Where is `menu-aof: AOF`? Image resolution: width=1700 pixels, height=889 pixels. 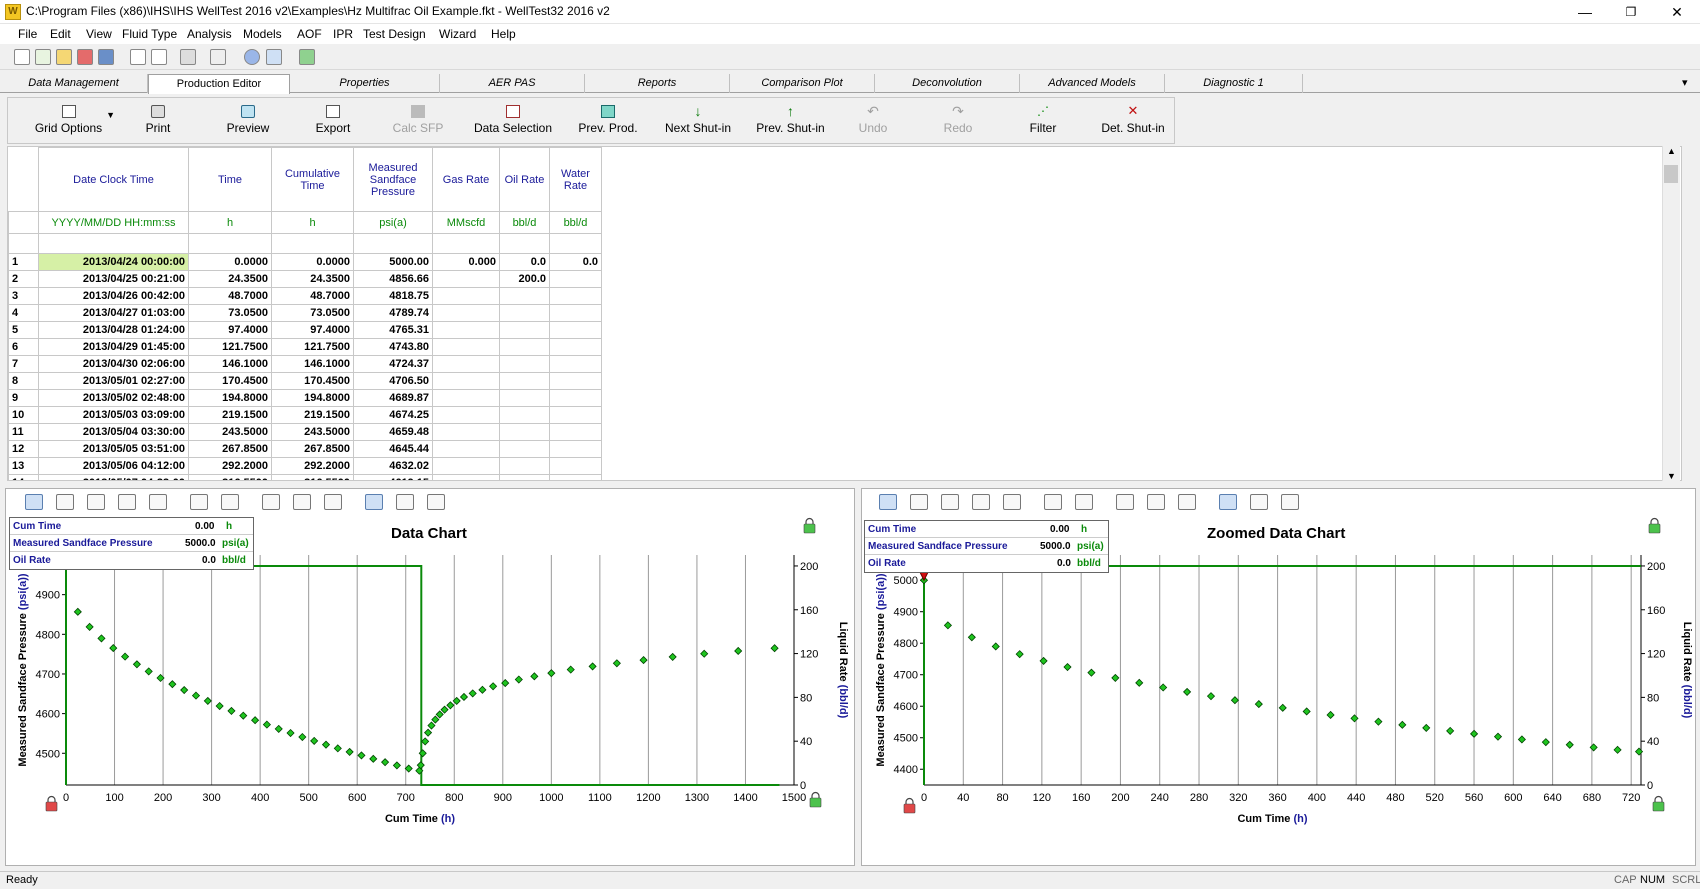 menu-aof: AOF is located at coordinates (309, 34).